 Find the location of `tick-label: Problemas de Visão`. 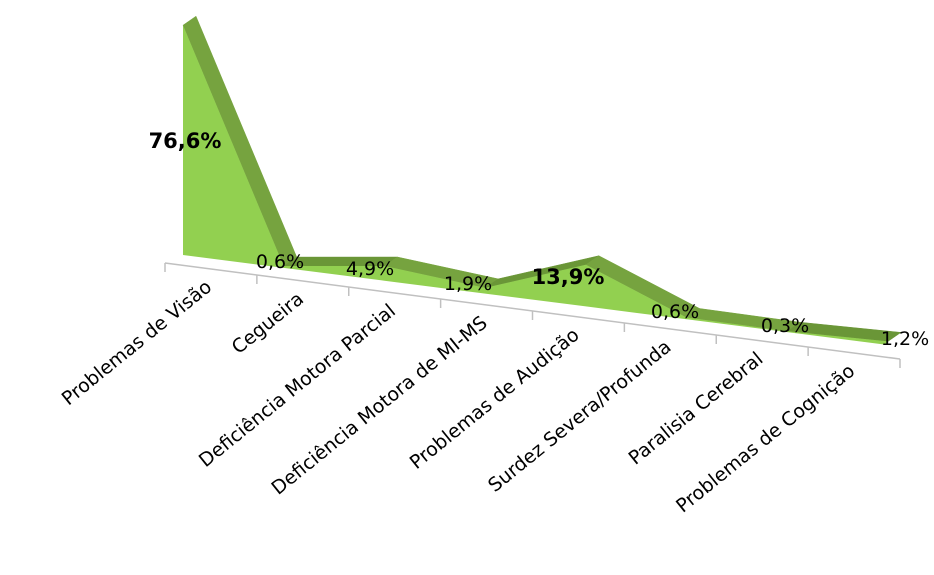

tick-label: Problemas de Visão is located at coordinates (137, 343).